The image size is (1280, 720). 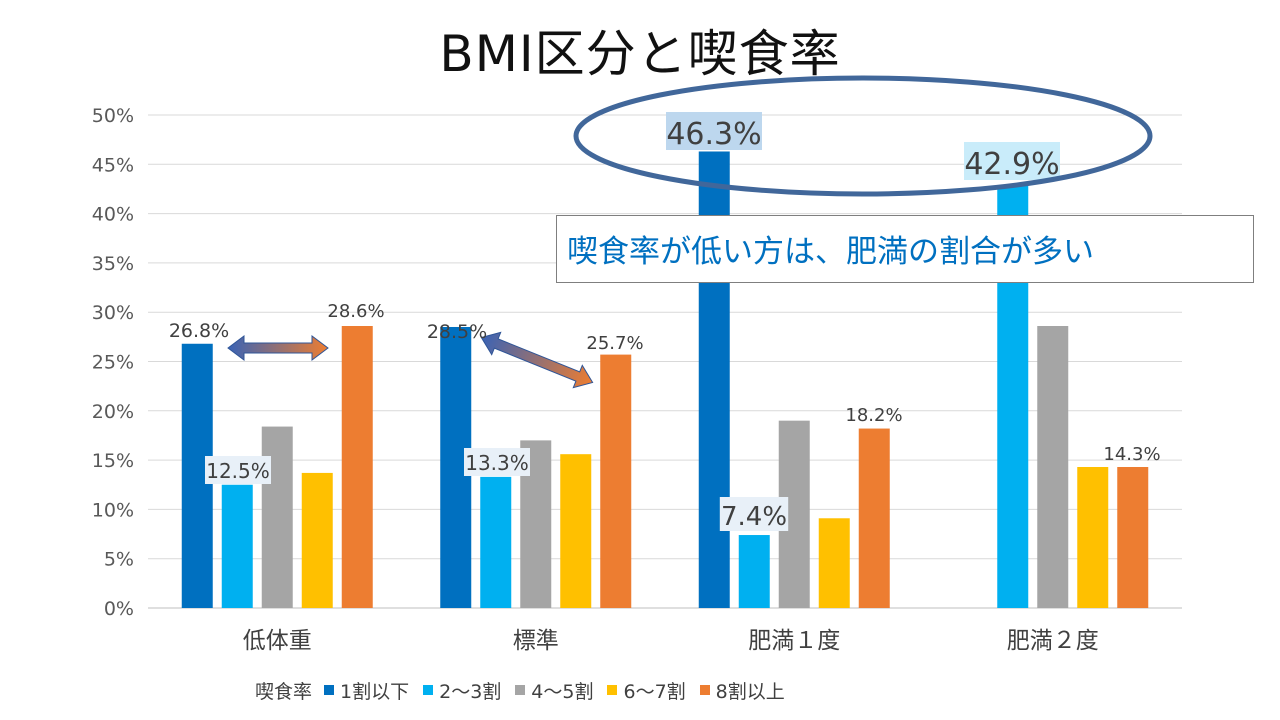 What do you see at coordinates (794, 641) in the screenshot?
I see `x-category-label: 肥満１度` at bounding box center [794, 641].